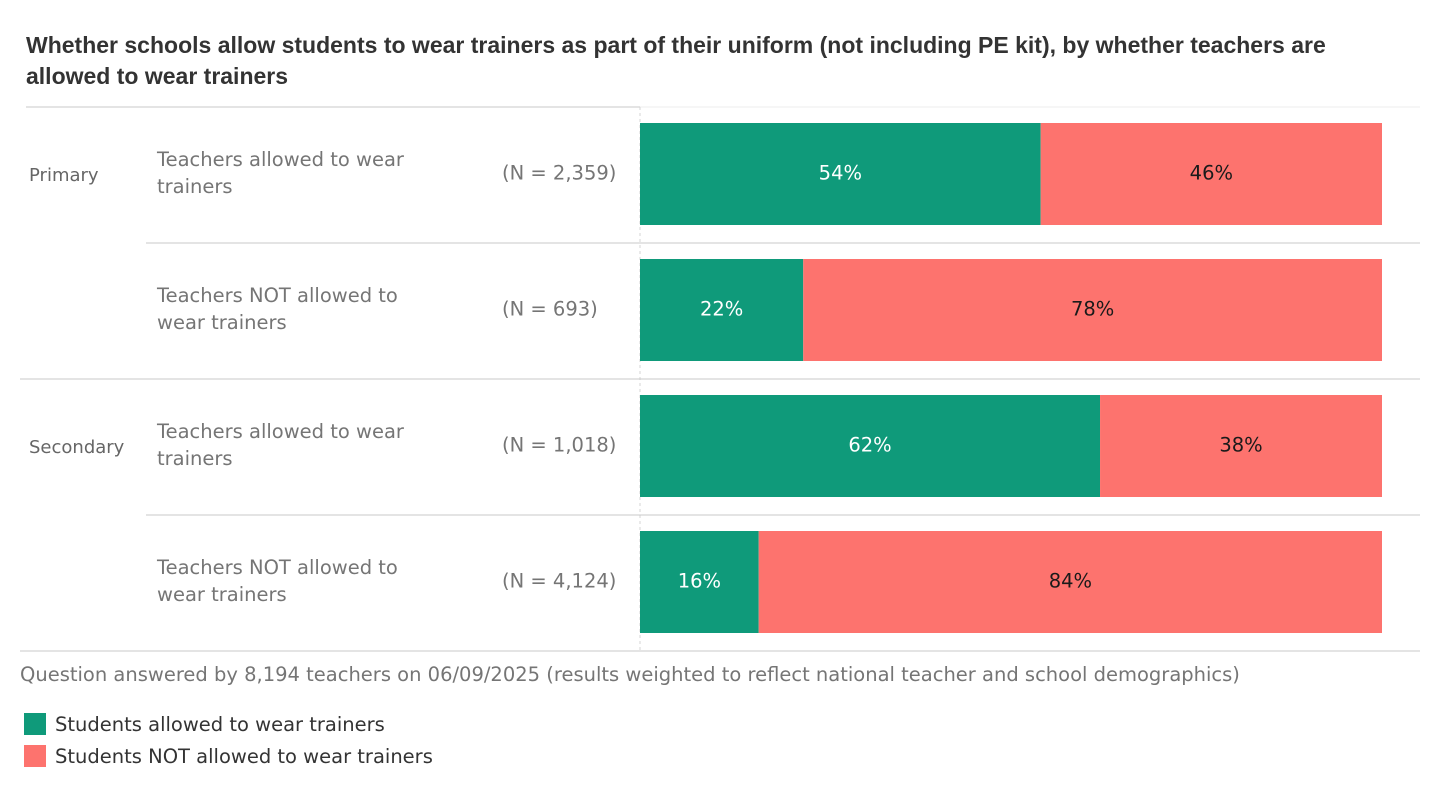  I want to click on bar-label-allowed: 54%, so click(840, 173).